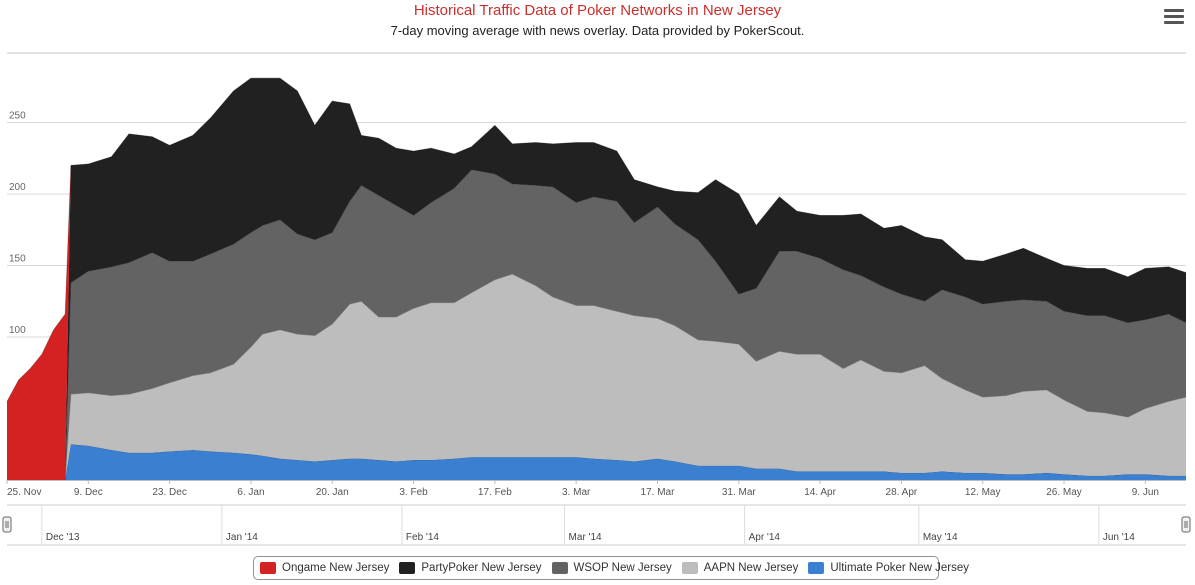 This screenshot has width=1195, height=585. I want to click on x-tick-label: 6. Jan, so click(250, 492).